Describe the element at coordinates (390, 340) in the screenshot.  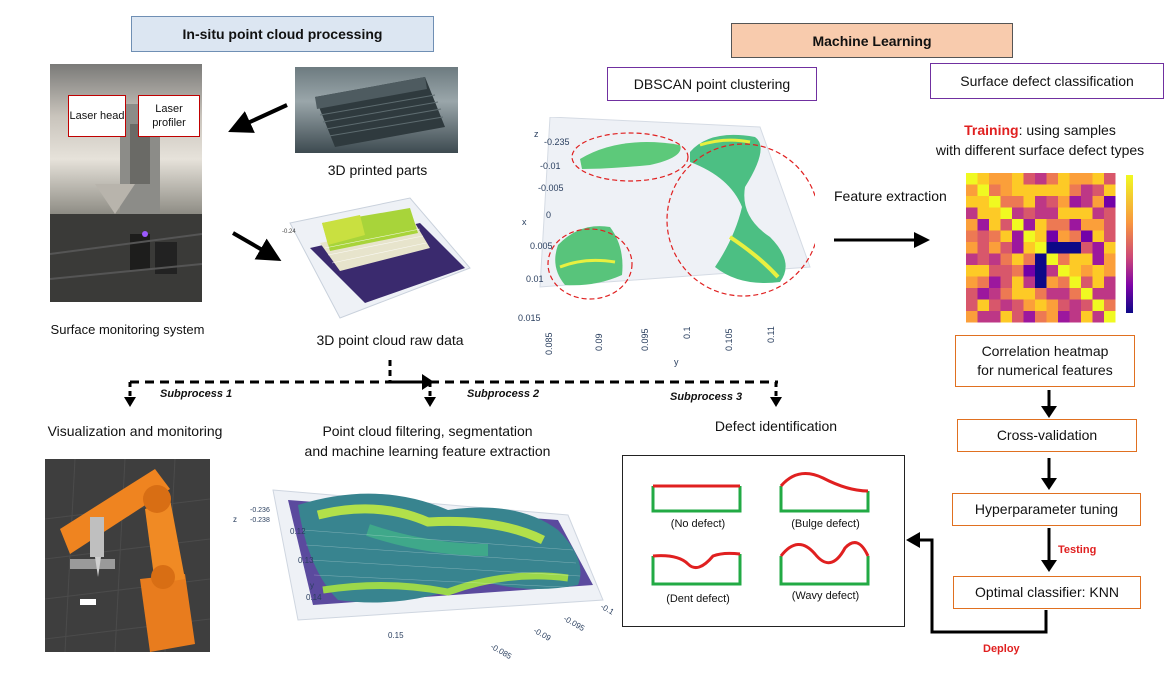
I see `raw-data-caption: 3D point cloud raw data` at that location.